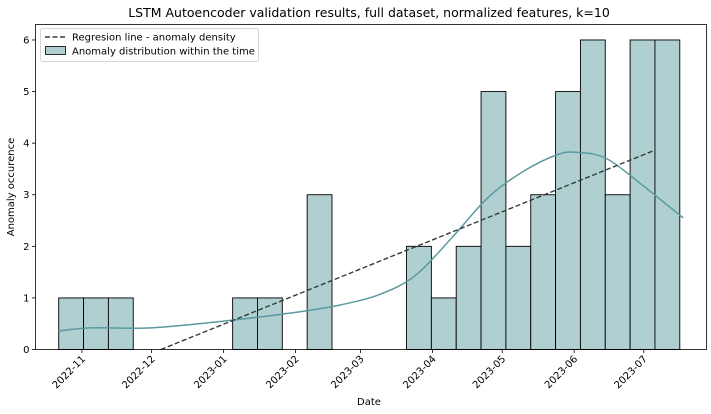  Describe the element at coordinates (210, 372) in the screenshot. I see `x-tick-label: 2023-01` at that location.